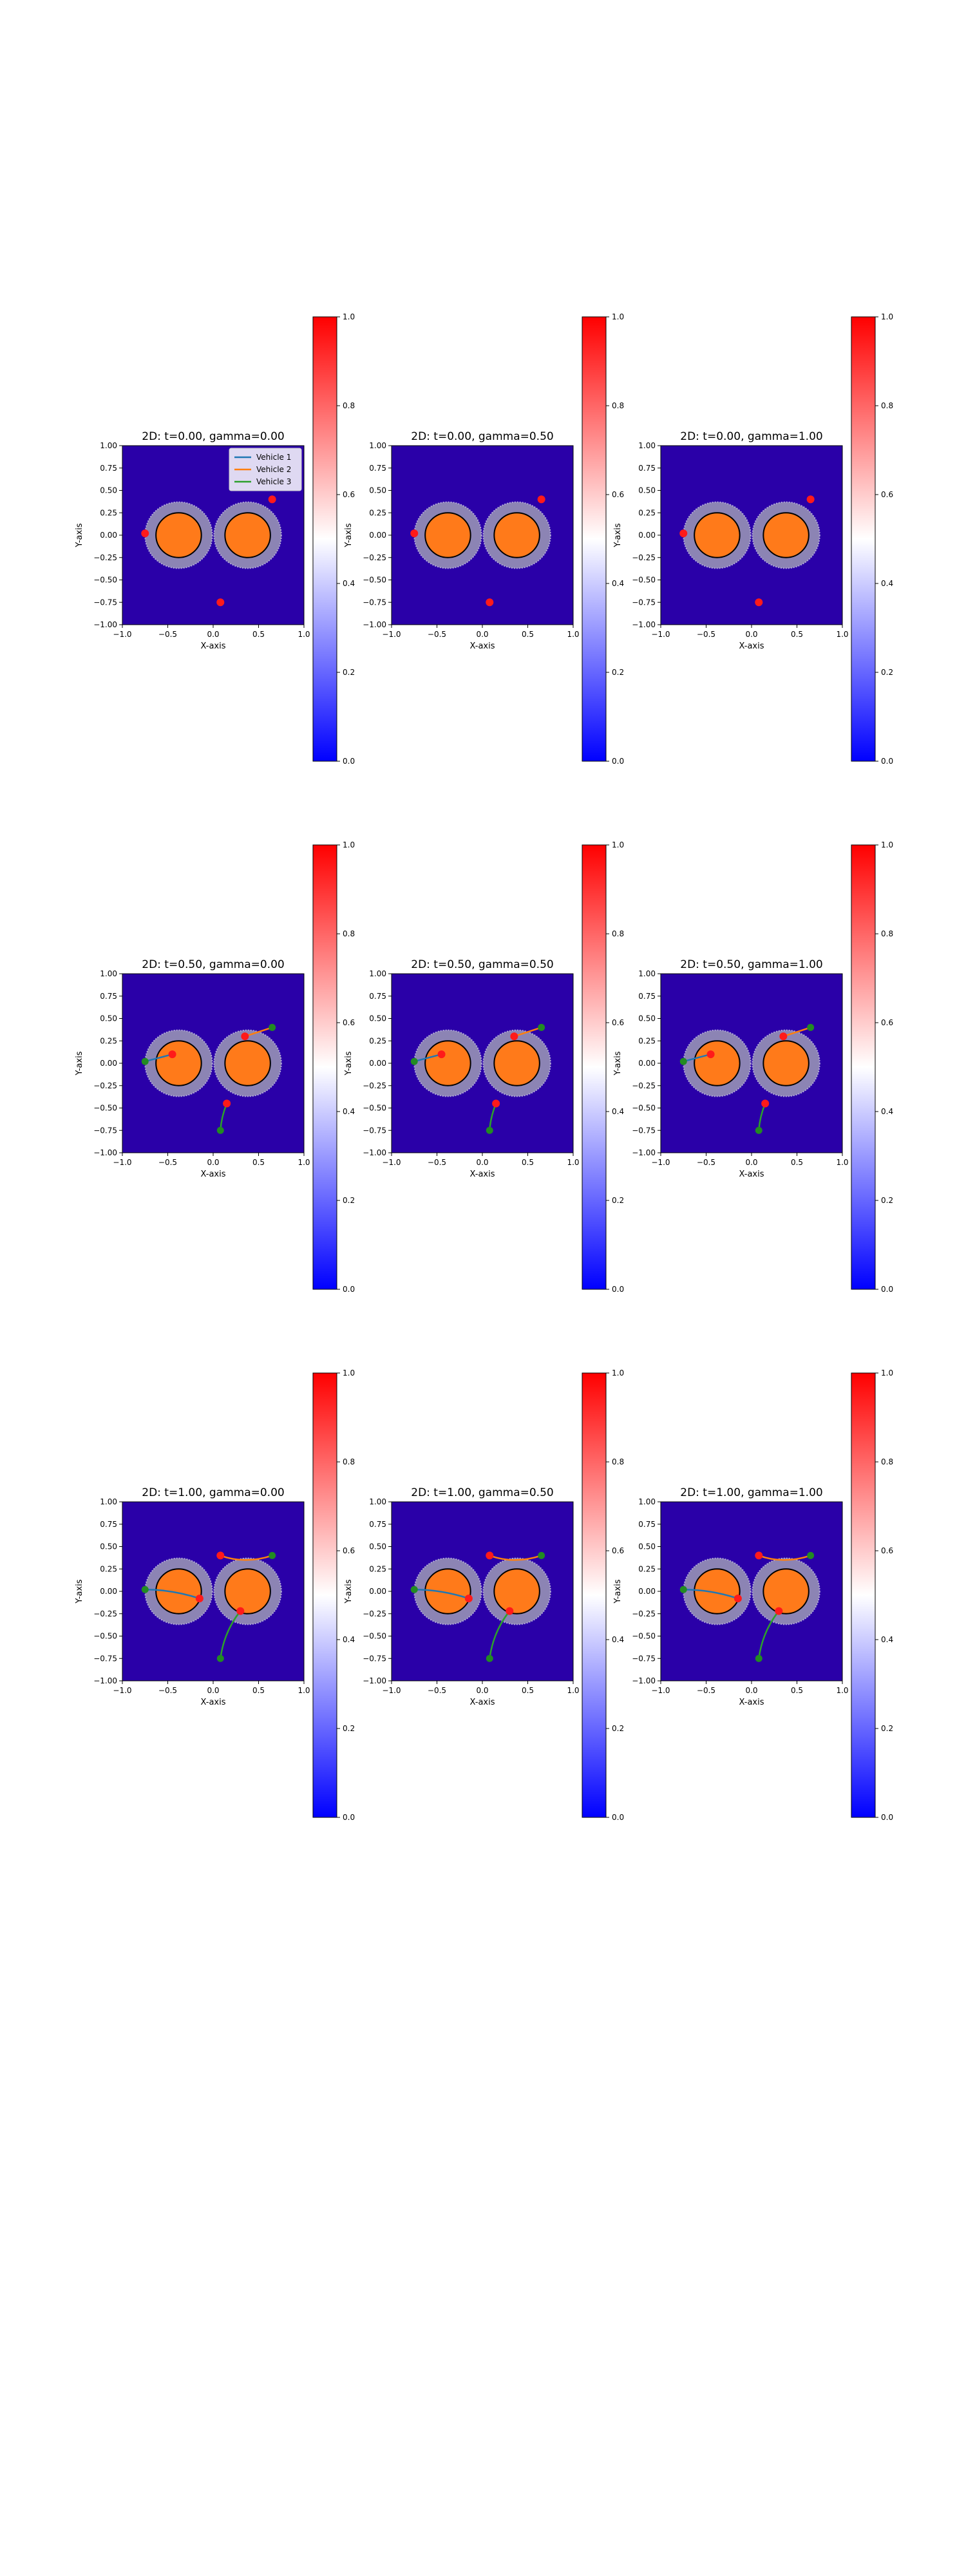  I want to click on x-axis-label: X-axis, so click(214, 1702).